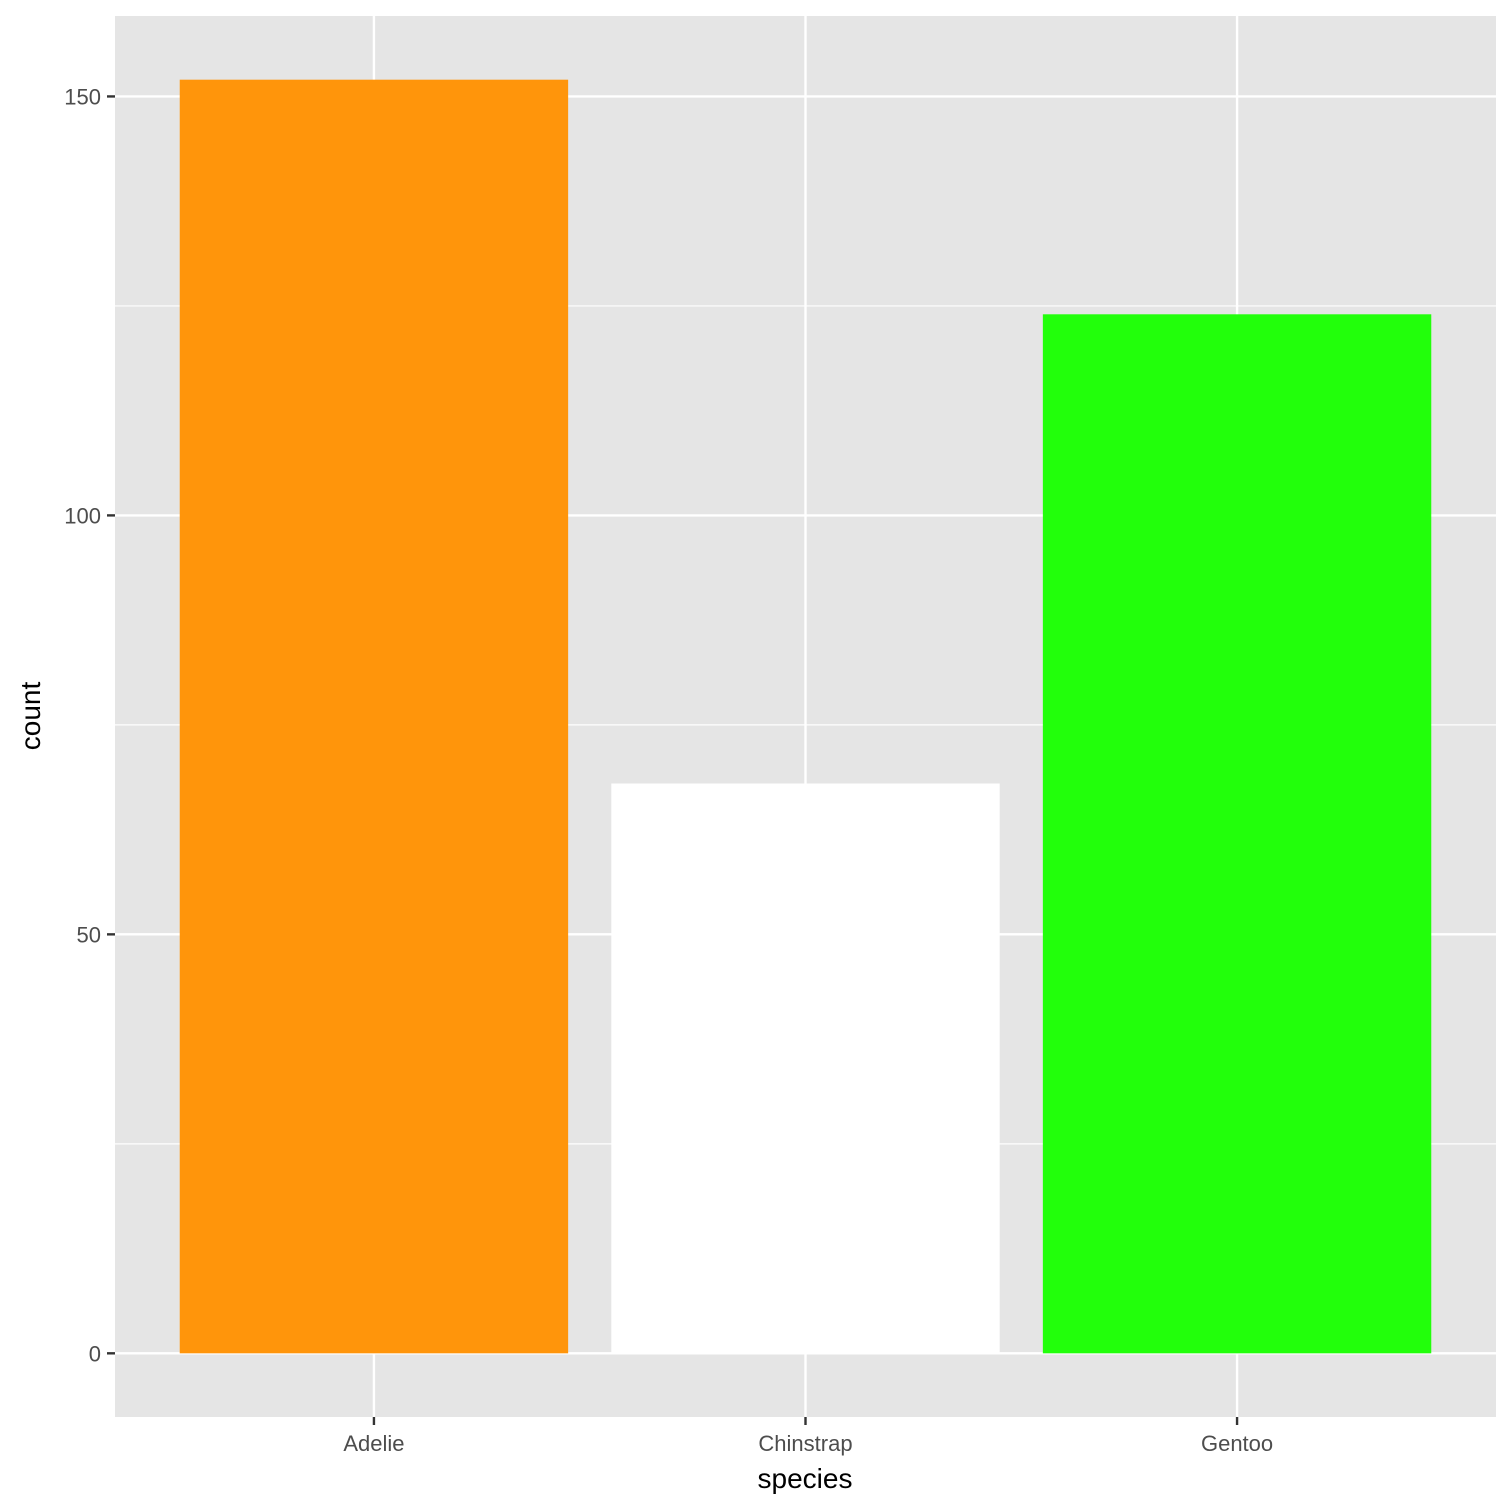 This screenshot has height=1512, width=1512. I want to click on x-axis-title: species, so click(805, 1478).